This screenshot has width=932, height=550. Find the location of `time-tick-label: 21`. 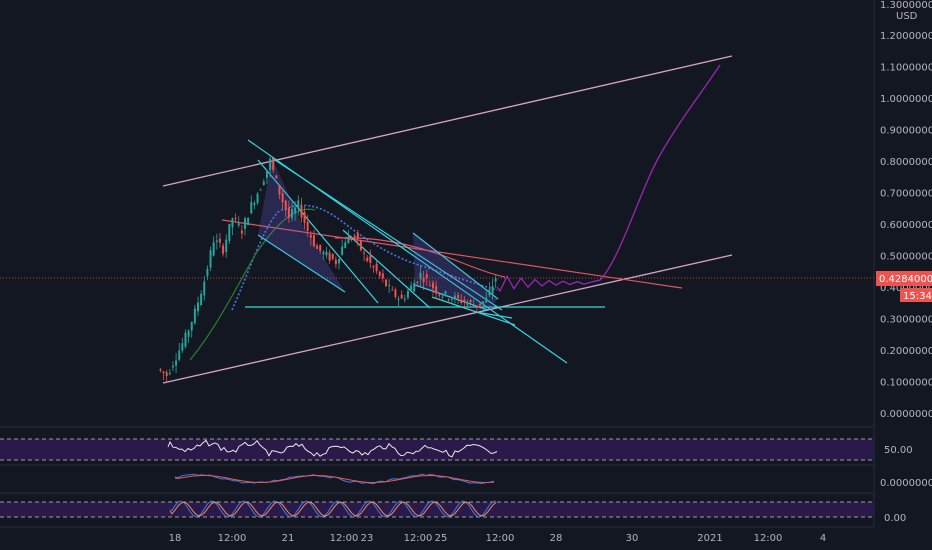

time-tick-label: 21 is located at coordinates (288, 538).